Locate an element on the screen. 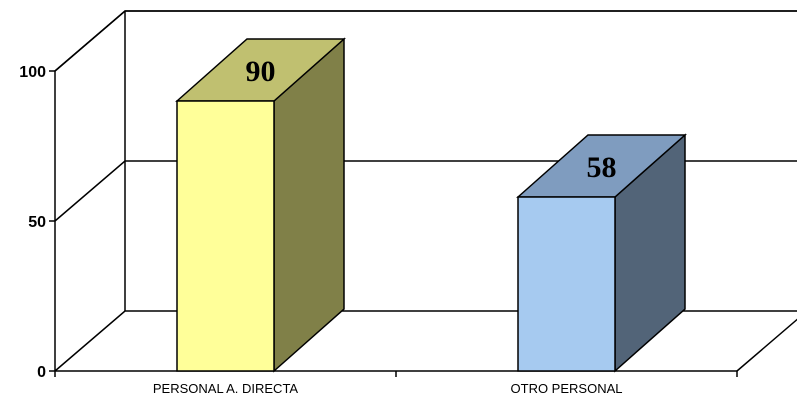 This screenshot has height=397, width=797. wall-top-edge is located at coordinates (425, 41).